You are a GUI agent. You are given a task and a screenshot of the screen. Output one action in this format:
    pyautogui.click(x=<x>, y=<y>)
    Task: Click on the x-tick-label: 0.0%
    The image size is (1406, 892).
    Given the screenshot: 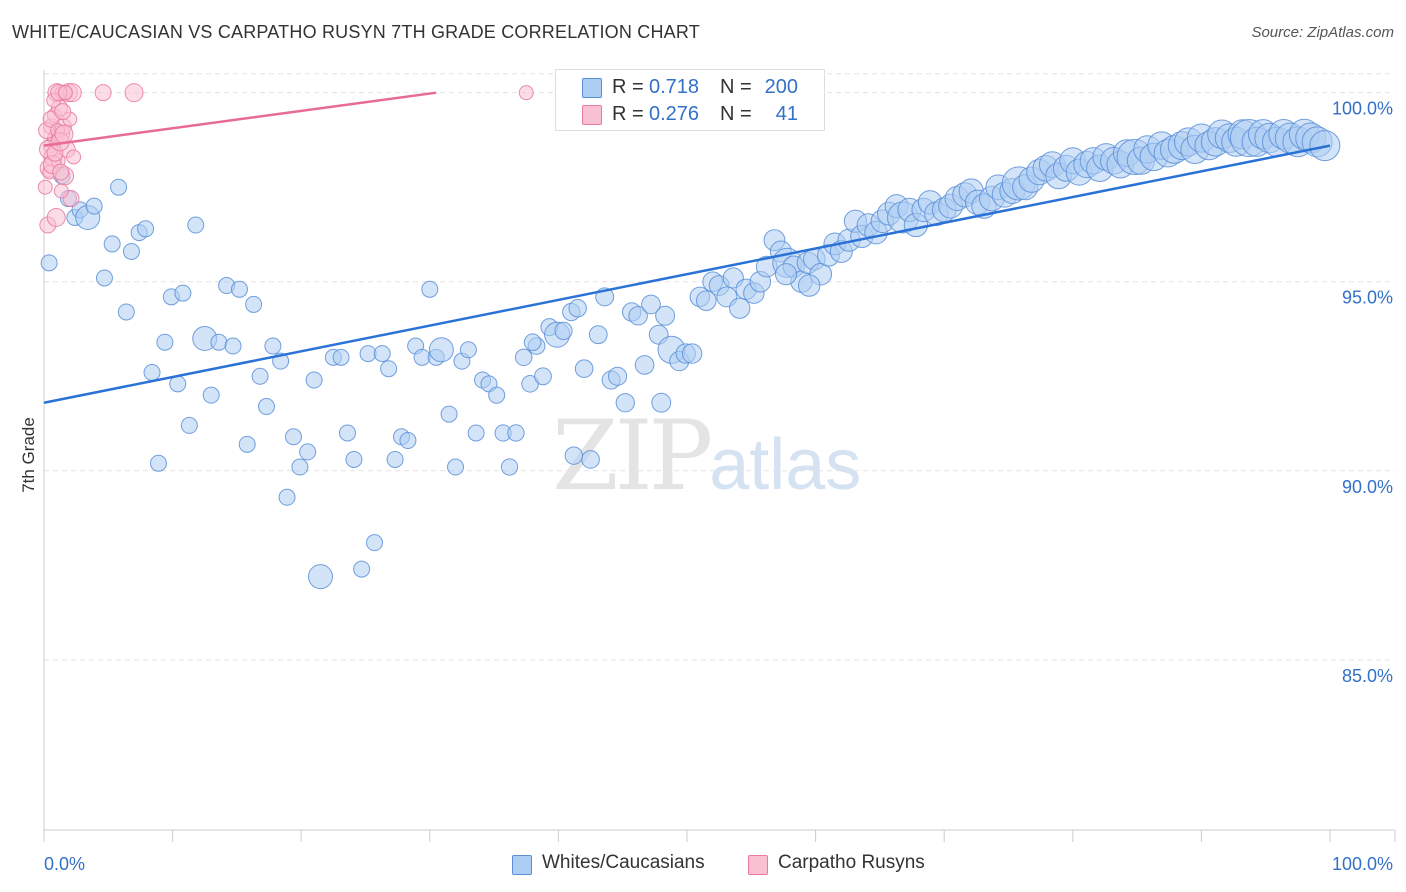 What is the action you would take?
    pyautogui.click(x=64, y=864)
    